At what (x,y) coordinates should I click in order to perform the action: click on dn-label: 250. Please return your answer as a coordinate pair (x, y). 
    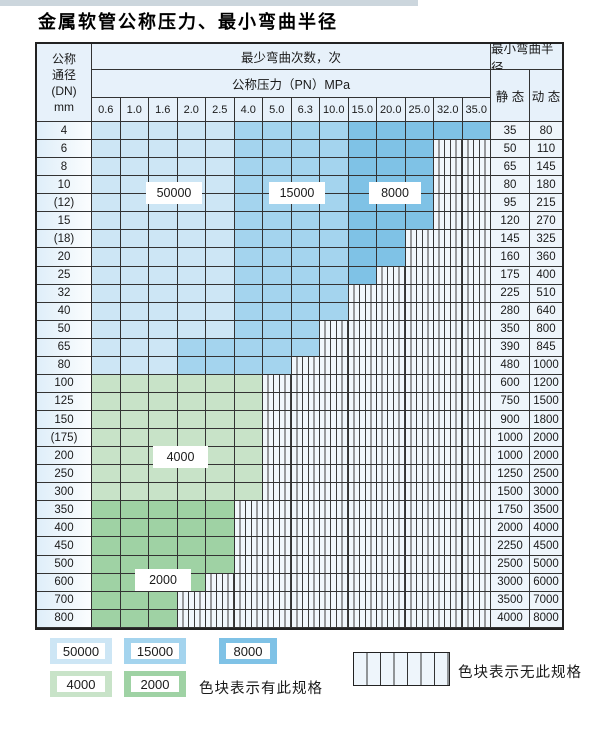
    Looking at the image, I should click on (64, 474).